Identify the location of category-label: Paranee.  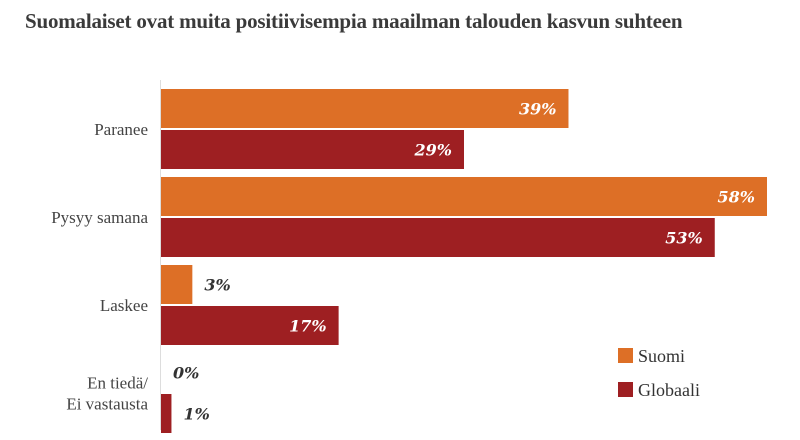
(121, 129).